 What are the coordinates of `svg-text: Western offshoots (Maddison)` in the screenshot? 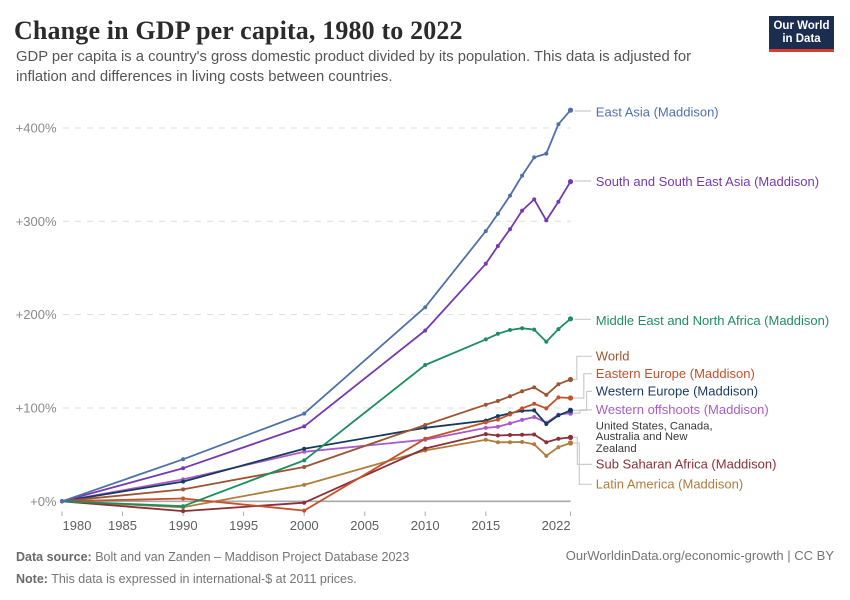 It's located at (682, 409).